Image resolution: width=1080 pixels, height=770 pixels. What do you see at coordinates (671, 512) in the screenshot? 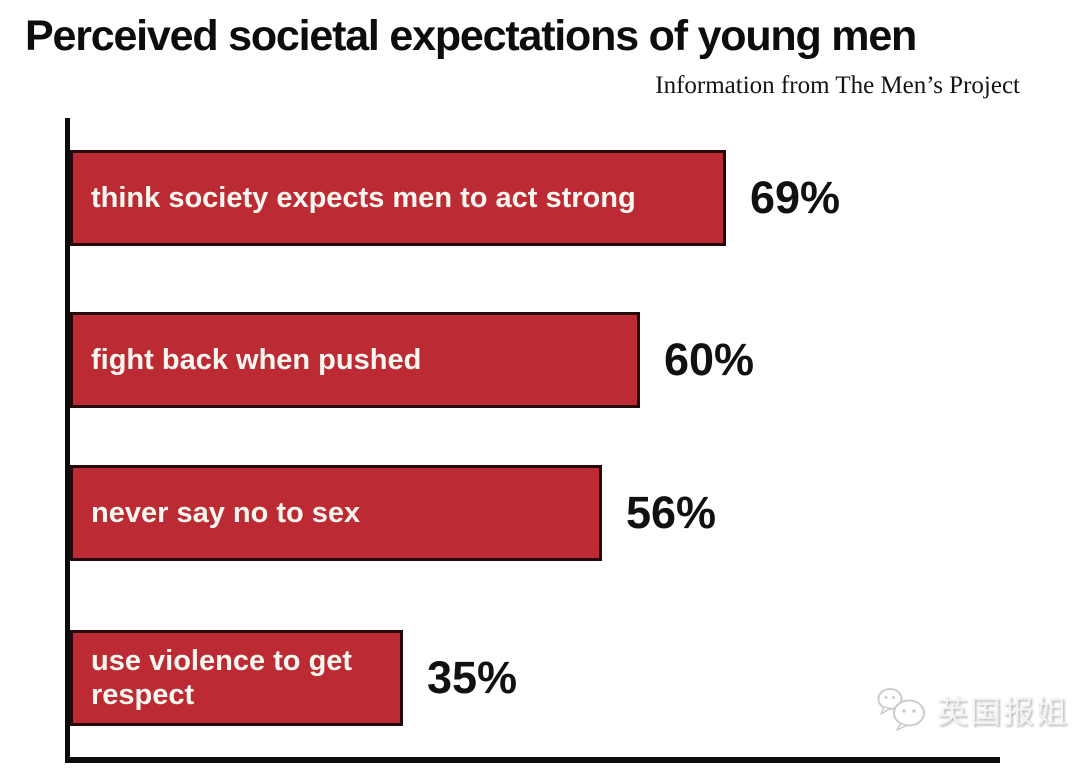
I see `bar-value-label: 56%` at bounding box center [671, 512].